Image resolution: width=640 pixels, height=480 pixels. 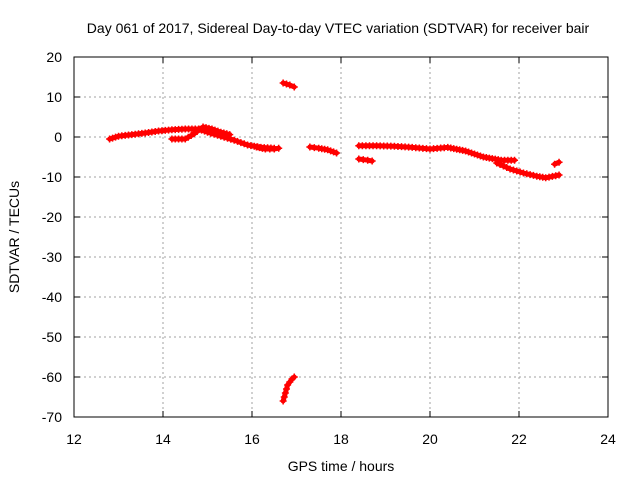 I want to click on series-seg-j, so click(x=557, y=163).